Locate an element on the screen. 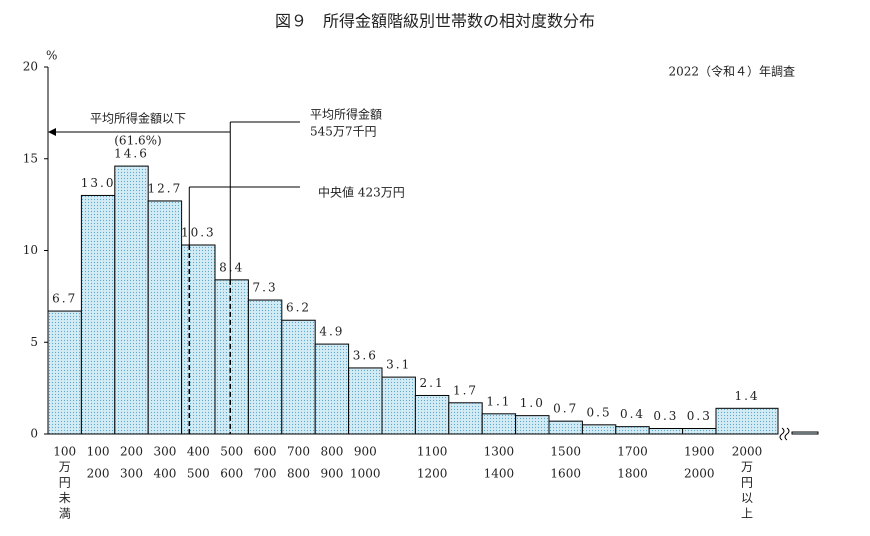 The height and width of the screenshot is (536, 870). x-tick-label: 満 is located at coordinates (65, 514).